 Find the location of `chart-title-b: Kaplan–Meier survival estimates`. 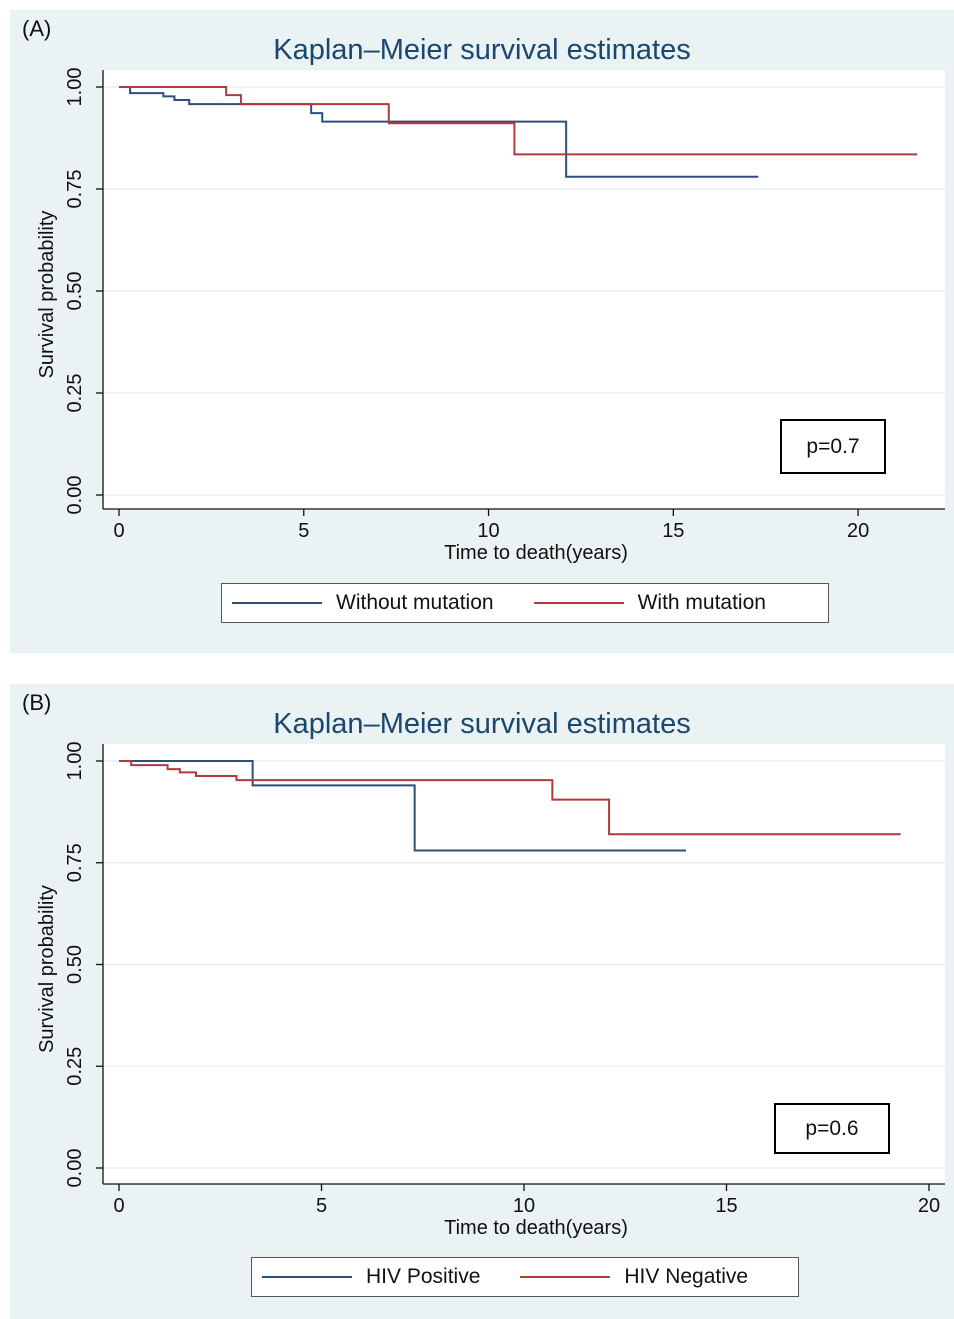

chart-title-b: Kaplan–Meier survival estimates is located at coordinates (482, 724).